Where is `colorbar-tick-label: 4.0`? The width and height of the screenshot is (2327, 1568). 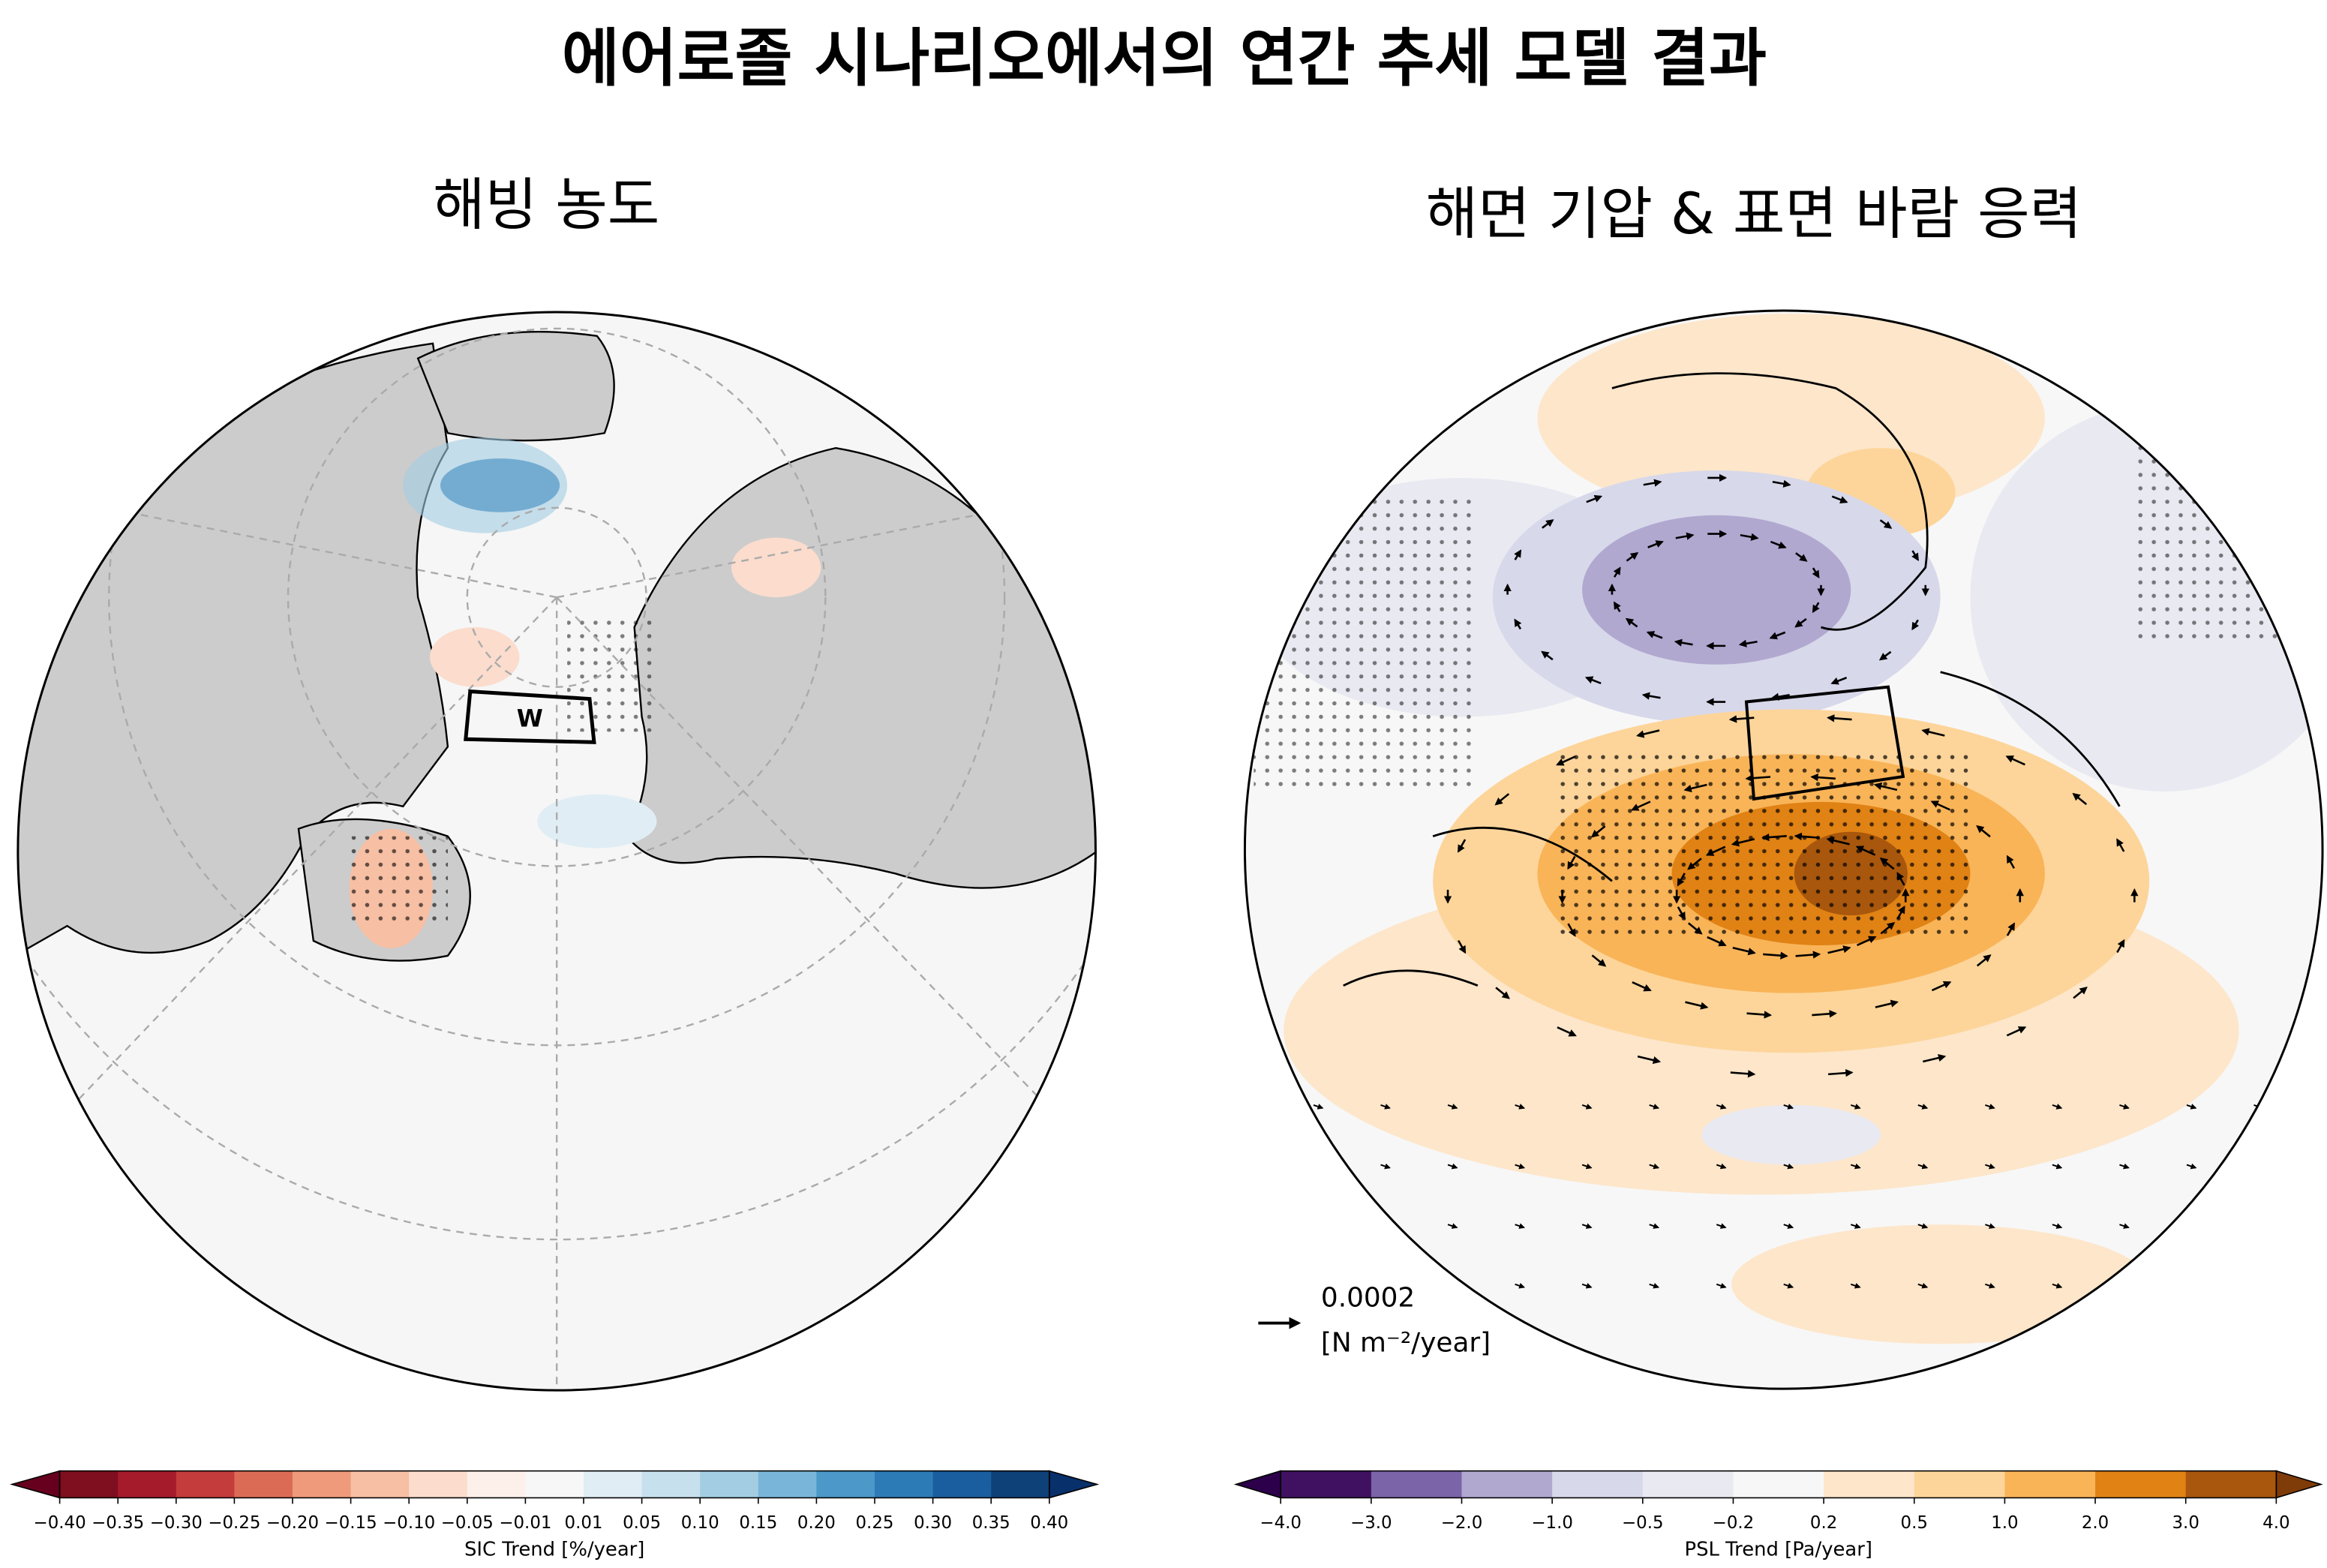
colorbar-tick-label: 4.0 is located at coordinates (2275, 1523).